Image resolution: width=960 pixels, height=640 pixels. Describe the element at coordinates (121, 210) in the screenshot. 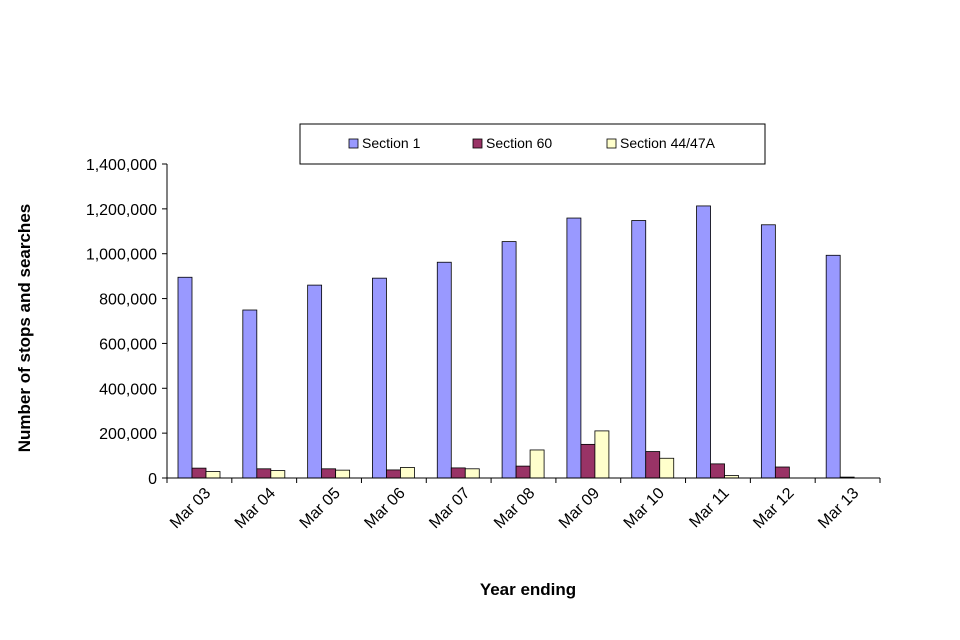

I see `y-tick-label: 1,200,000` at that location.